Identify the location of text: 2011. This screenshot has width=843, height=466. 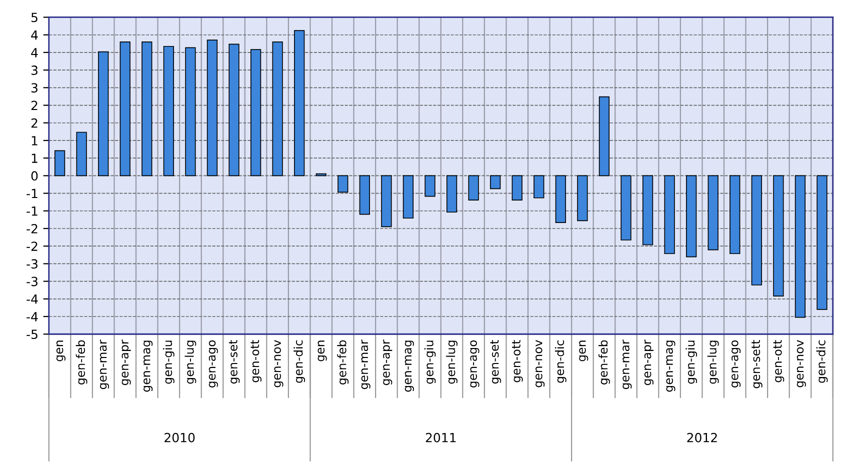
(441, 437).